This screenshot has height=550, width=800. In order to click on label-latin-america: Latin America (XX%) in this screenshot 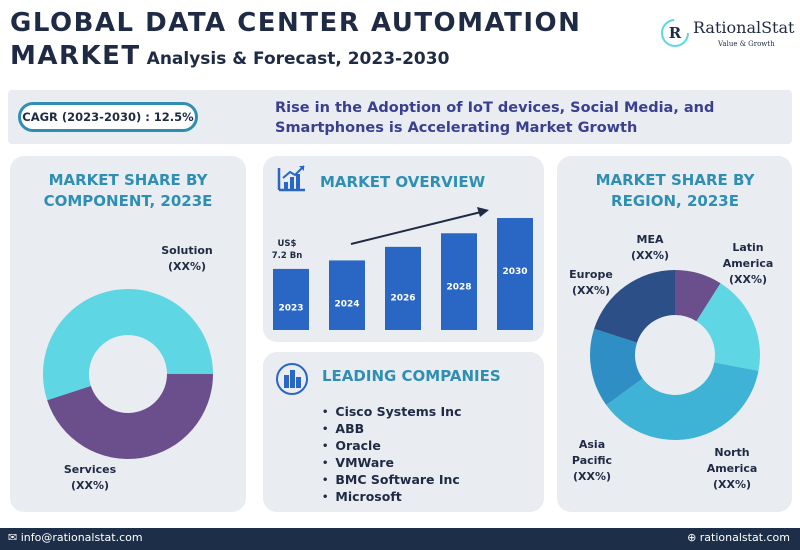, I will do `click(748, 263)`.